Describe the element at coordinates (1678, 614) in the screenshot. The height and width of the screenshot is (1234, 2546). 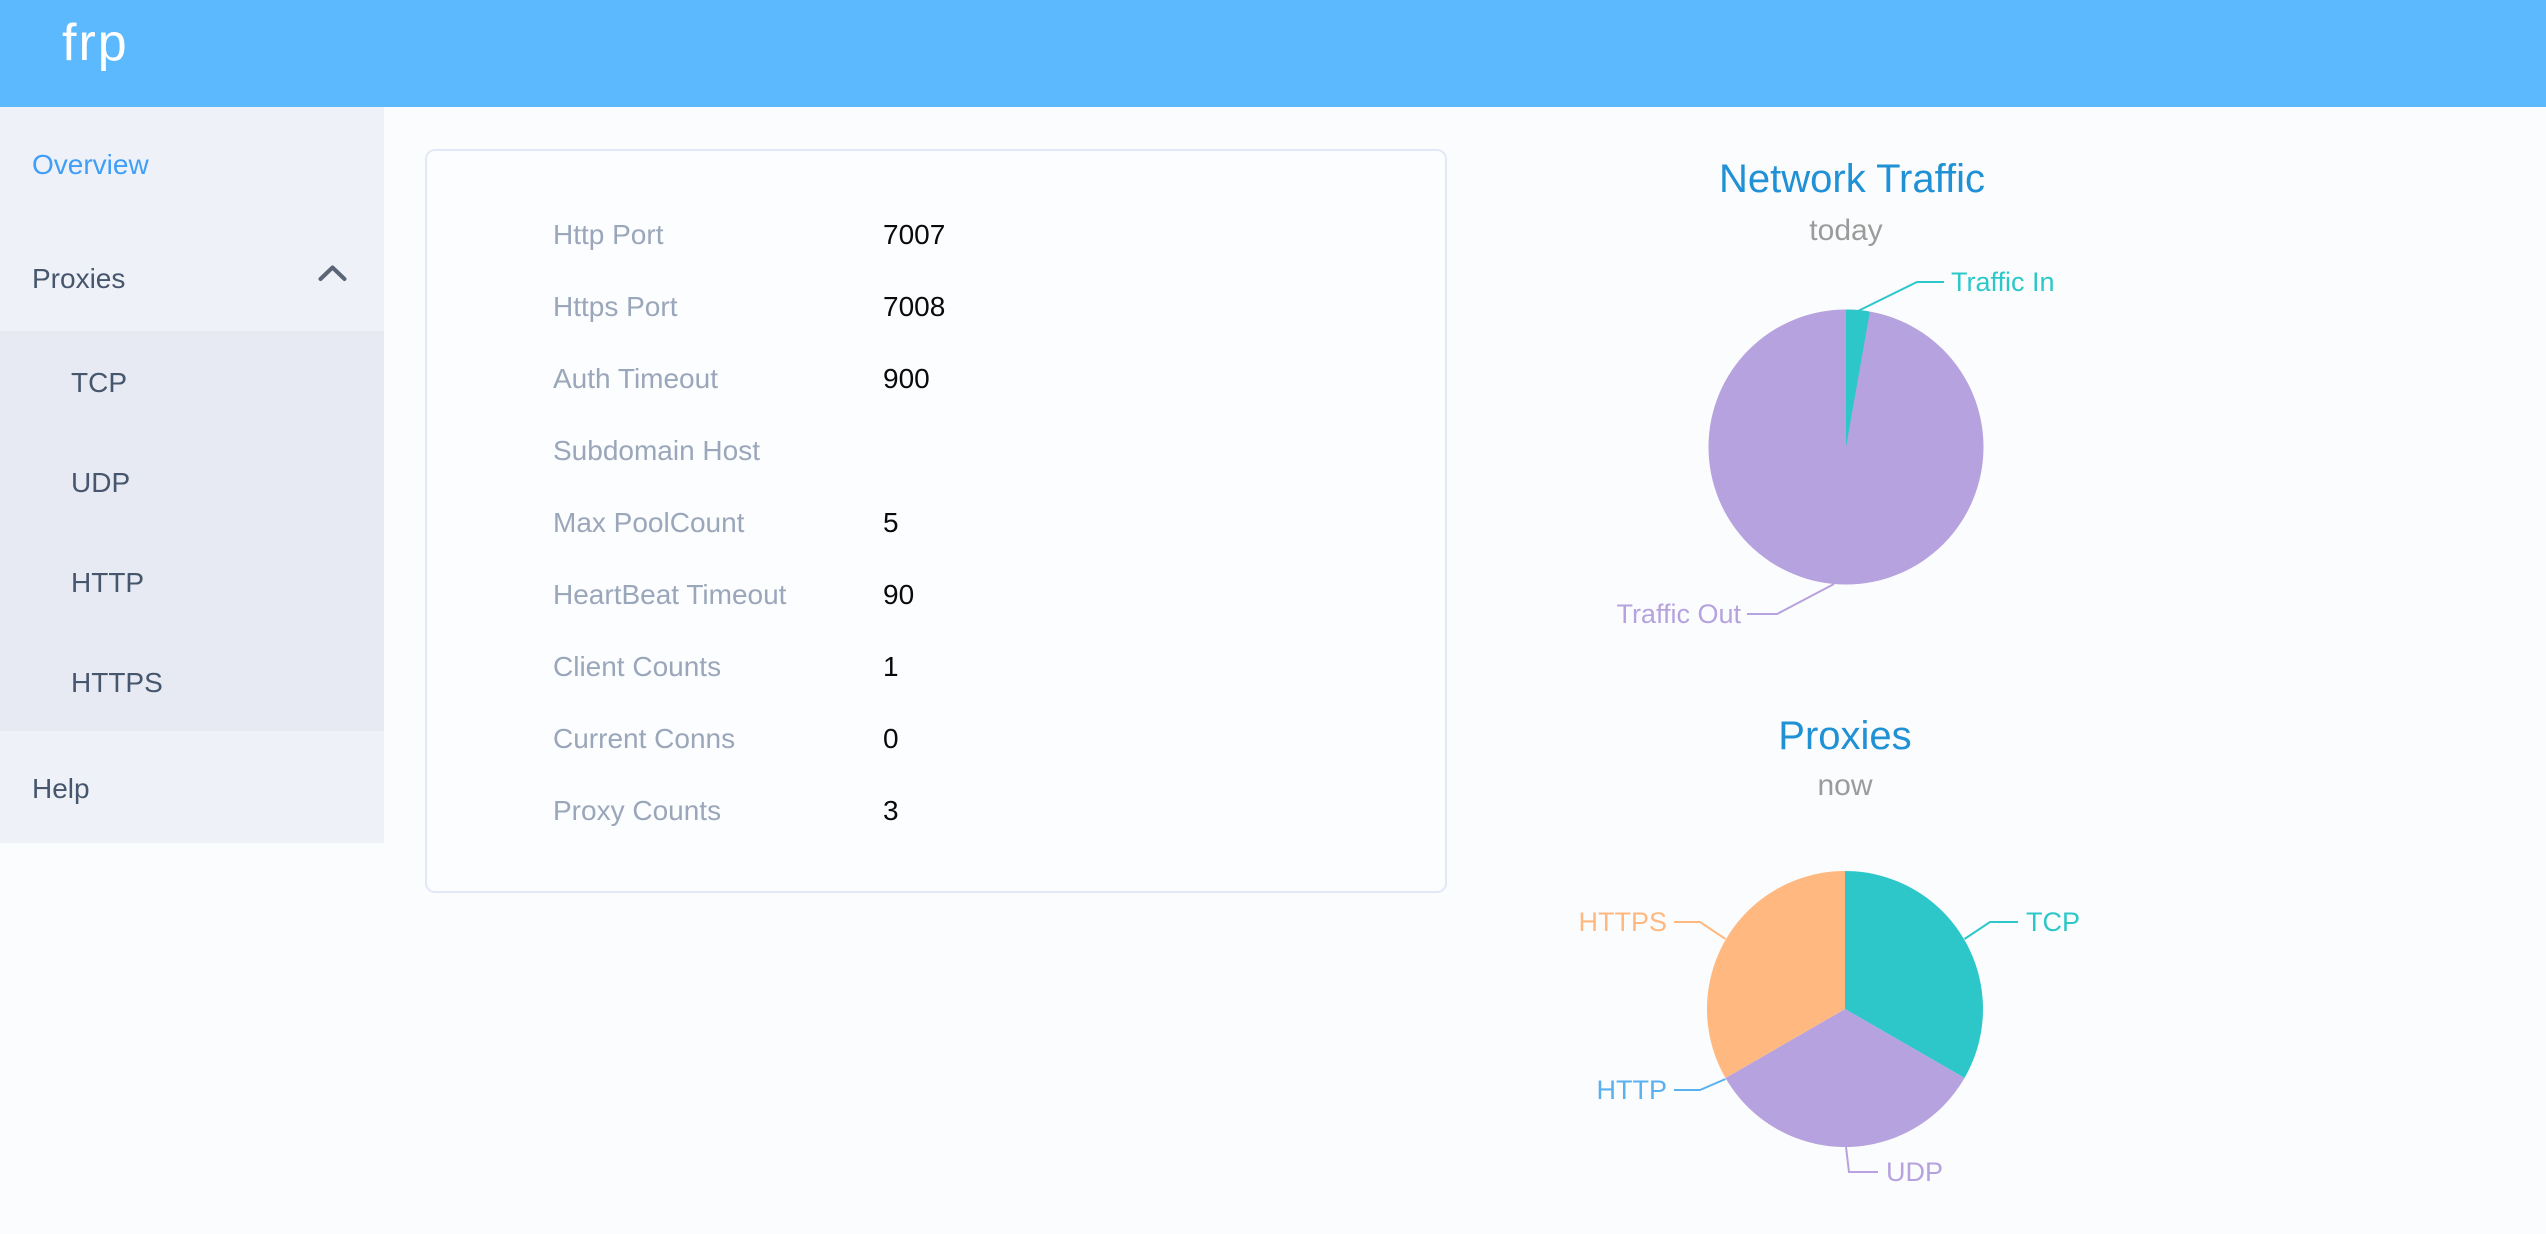
I see `svg-text: Traffic Out` at that location.